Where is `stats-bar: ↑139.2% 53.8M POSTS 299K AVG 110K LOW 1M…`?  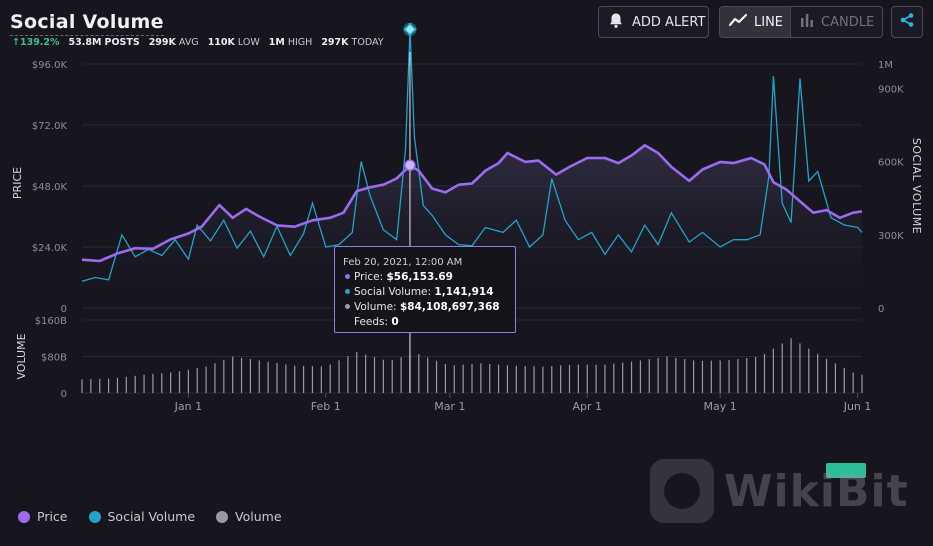 stats-bar: ↑139.2% 53.8M POSTS 299K AVG 110K LOW 1M… is located at coordinates (198, 42).